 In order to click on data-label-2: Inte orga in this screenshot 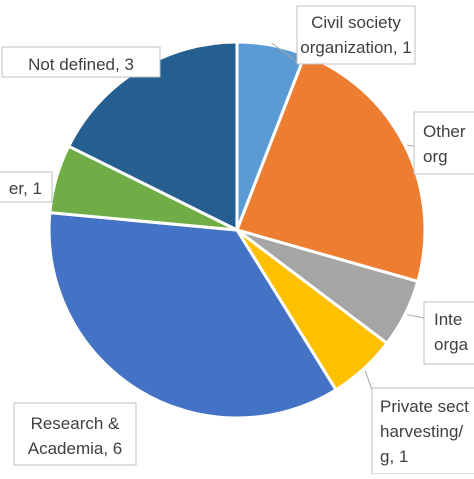, I will do `click(451, 332)`.